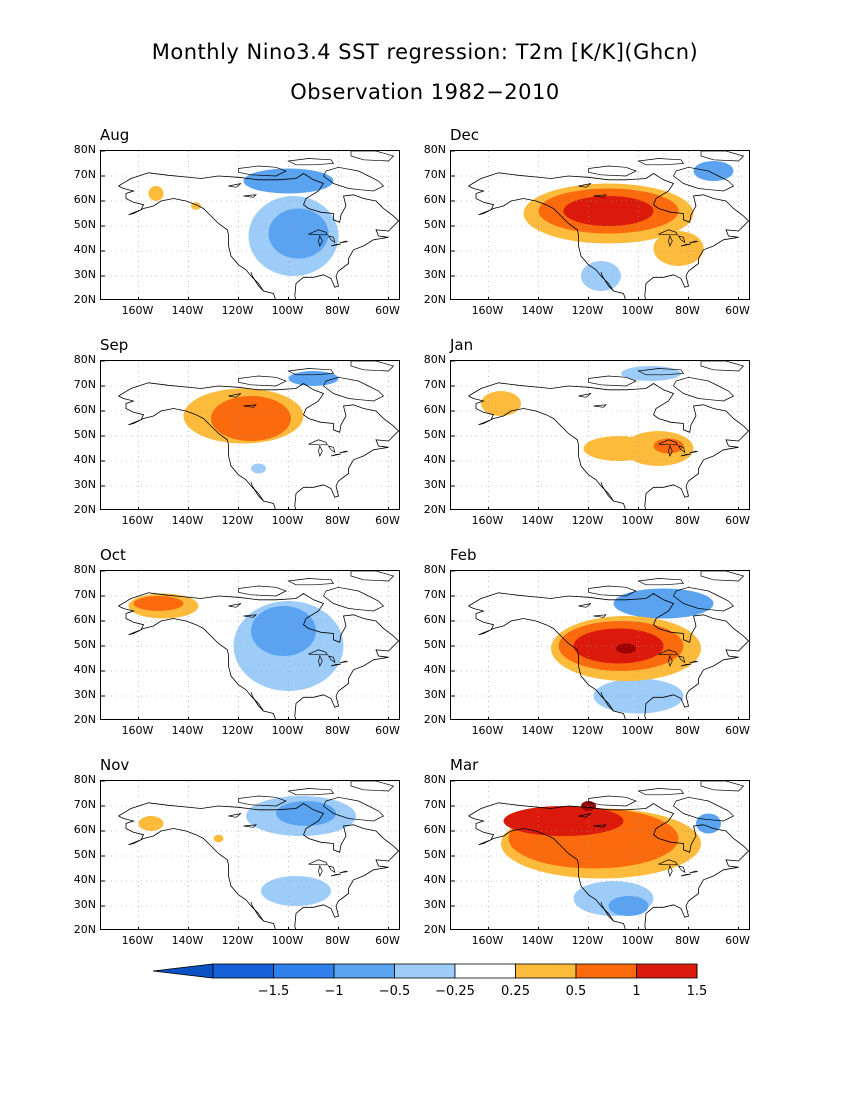 Image resolution: width=850 pixels, height=1100 pixels. I want to click on colorbar-tick-label: 1, so click(636, 991).